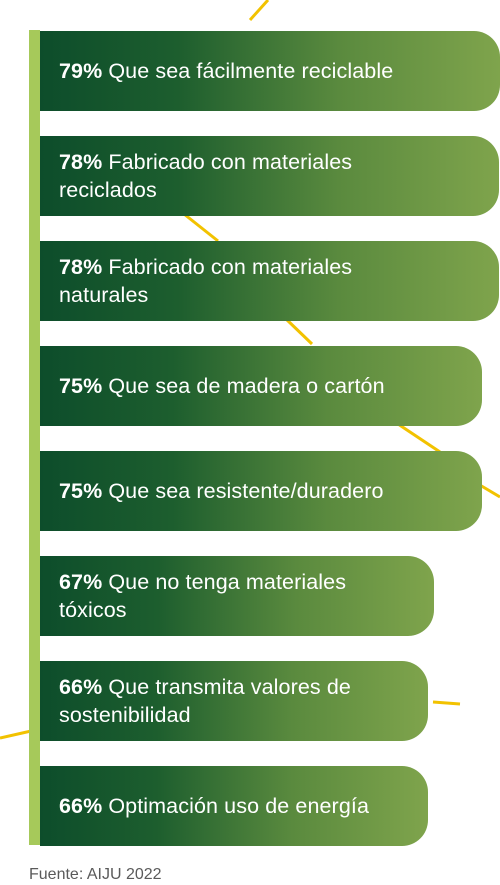 Image resolution: width=500 pixels, height=885 pixels. What do you see at coordinates (205, 176) in the screenshot?
I see `bar-text: 78% Fabricado con materiales reciclados` at bounding box center [205, 176].